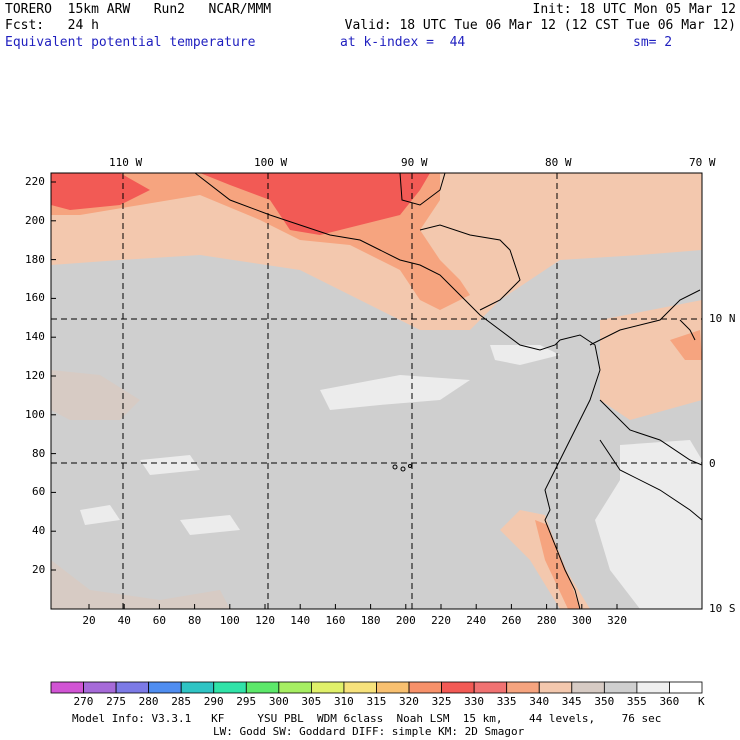 The image size is (740, 740). I want to click on x-axis-label: 240, so click(476, 620).